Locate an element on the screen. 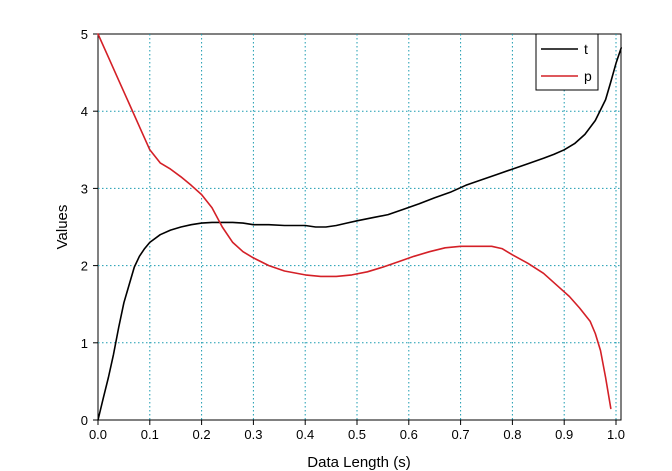 The height and width of the screenshot is (471, 672). y-tick-label: 0 is located at coordinates (84, 420).